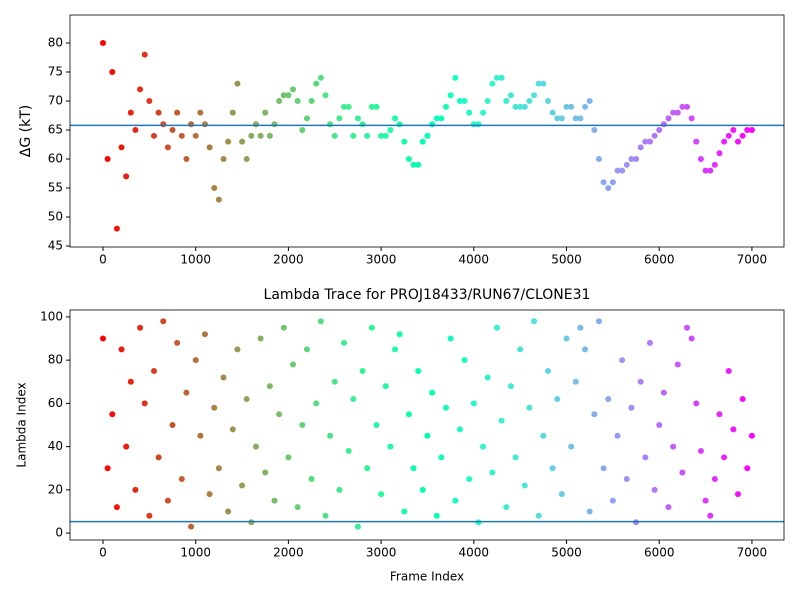 This screenshot has height=600, width=800. What do you see at coordinates (55, 188) in the screenshot?
I see `y-tick-label: 55` at bounding box center [55, 188].